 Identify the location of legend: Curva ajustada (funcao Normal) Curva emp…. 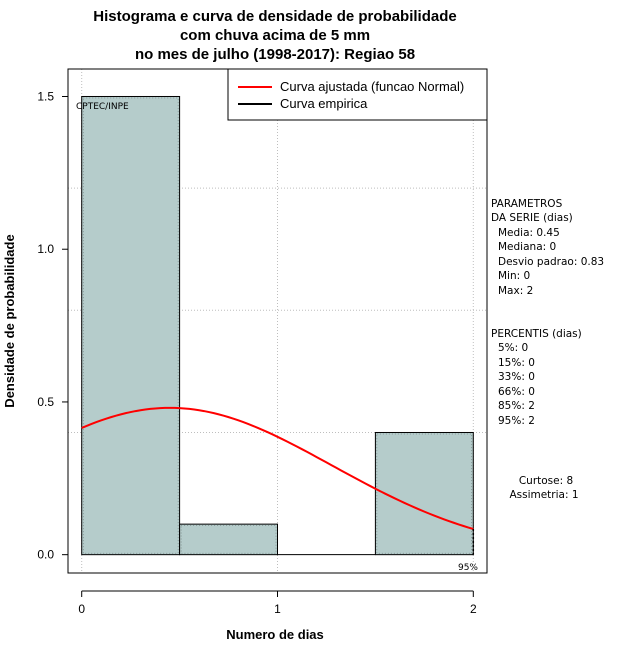
(357, 94).